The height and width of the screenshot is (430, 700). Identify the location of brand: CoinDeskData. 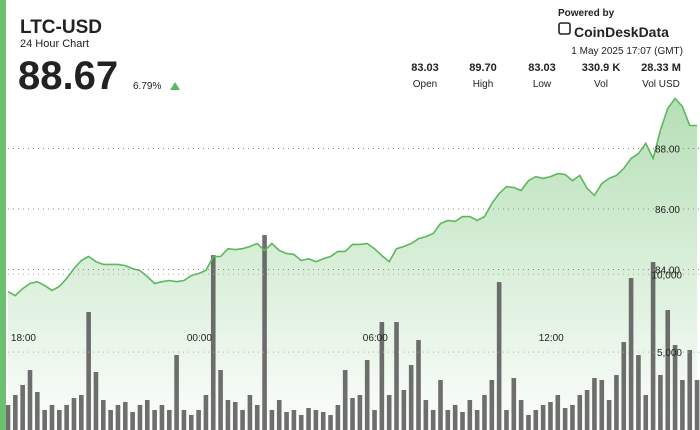
(621, 32).